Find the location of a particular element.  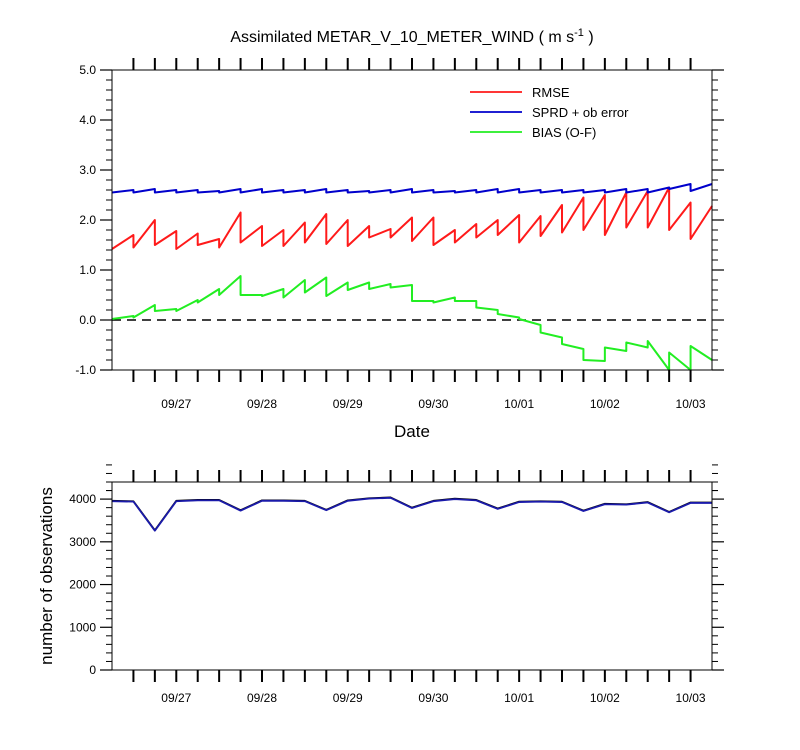

top-y-tick-label: 5.0 is located at coordinates (87, 70).